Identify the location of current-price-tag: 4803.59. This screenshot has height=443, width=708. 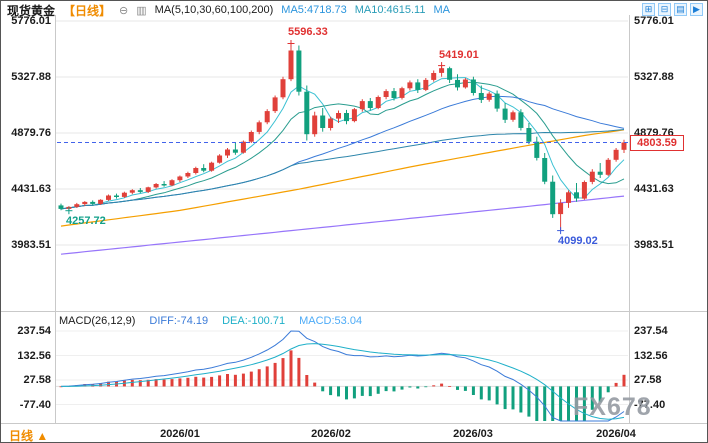
(657, 143).